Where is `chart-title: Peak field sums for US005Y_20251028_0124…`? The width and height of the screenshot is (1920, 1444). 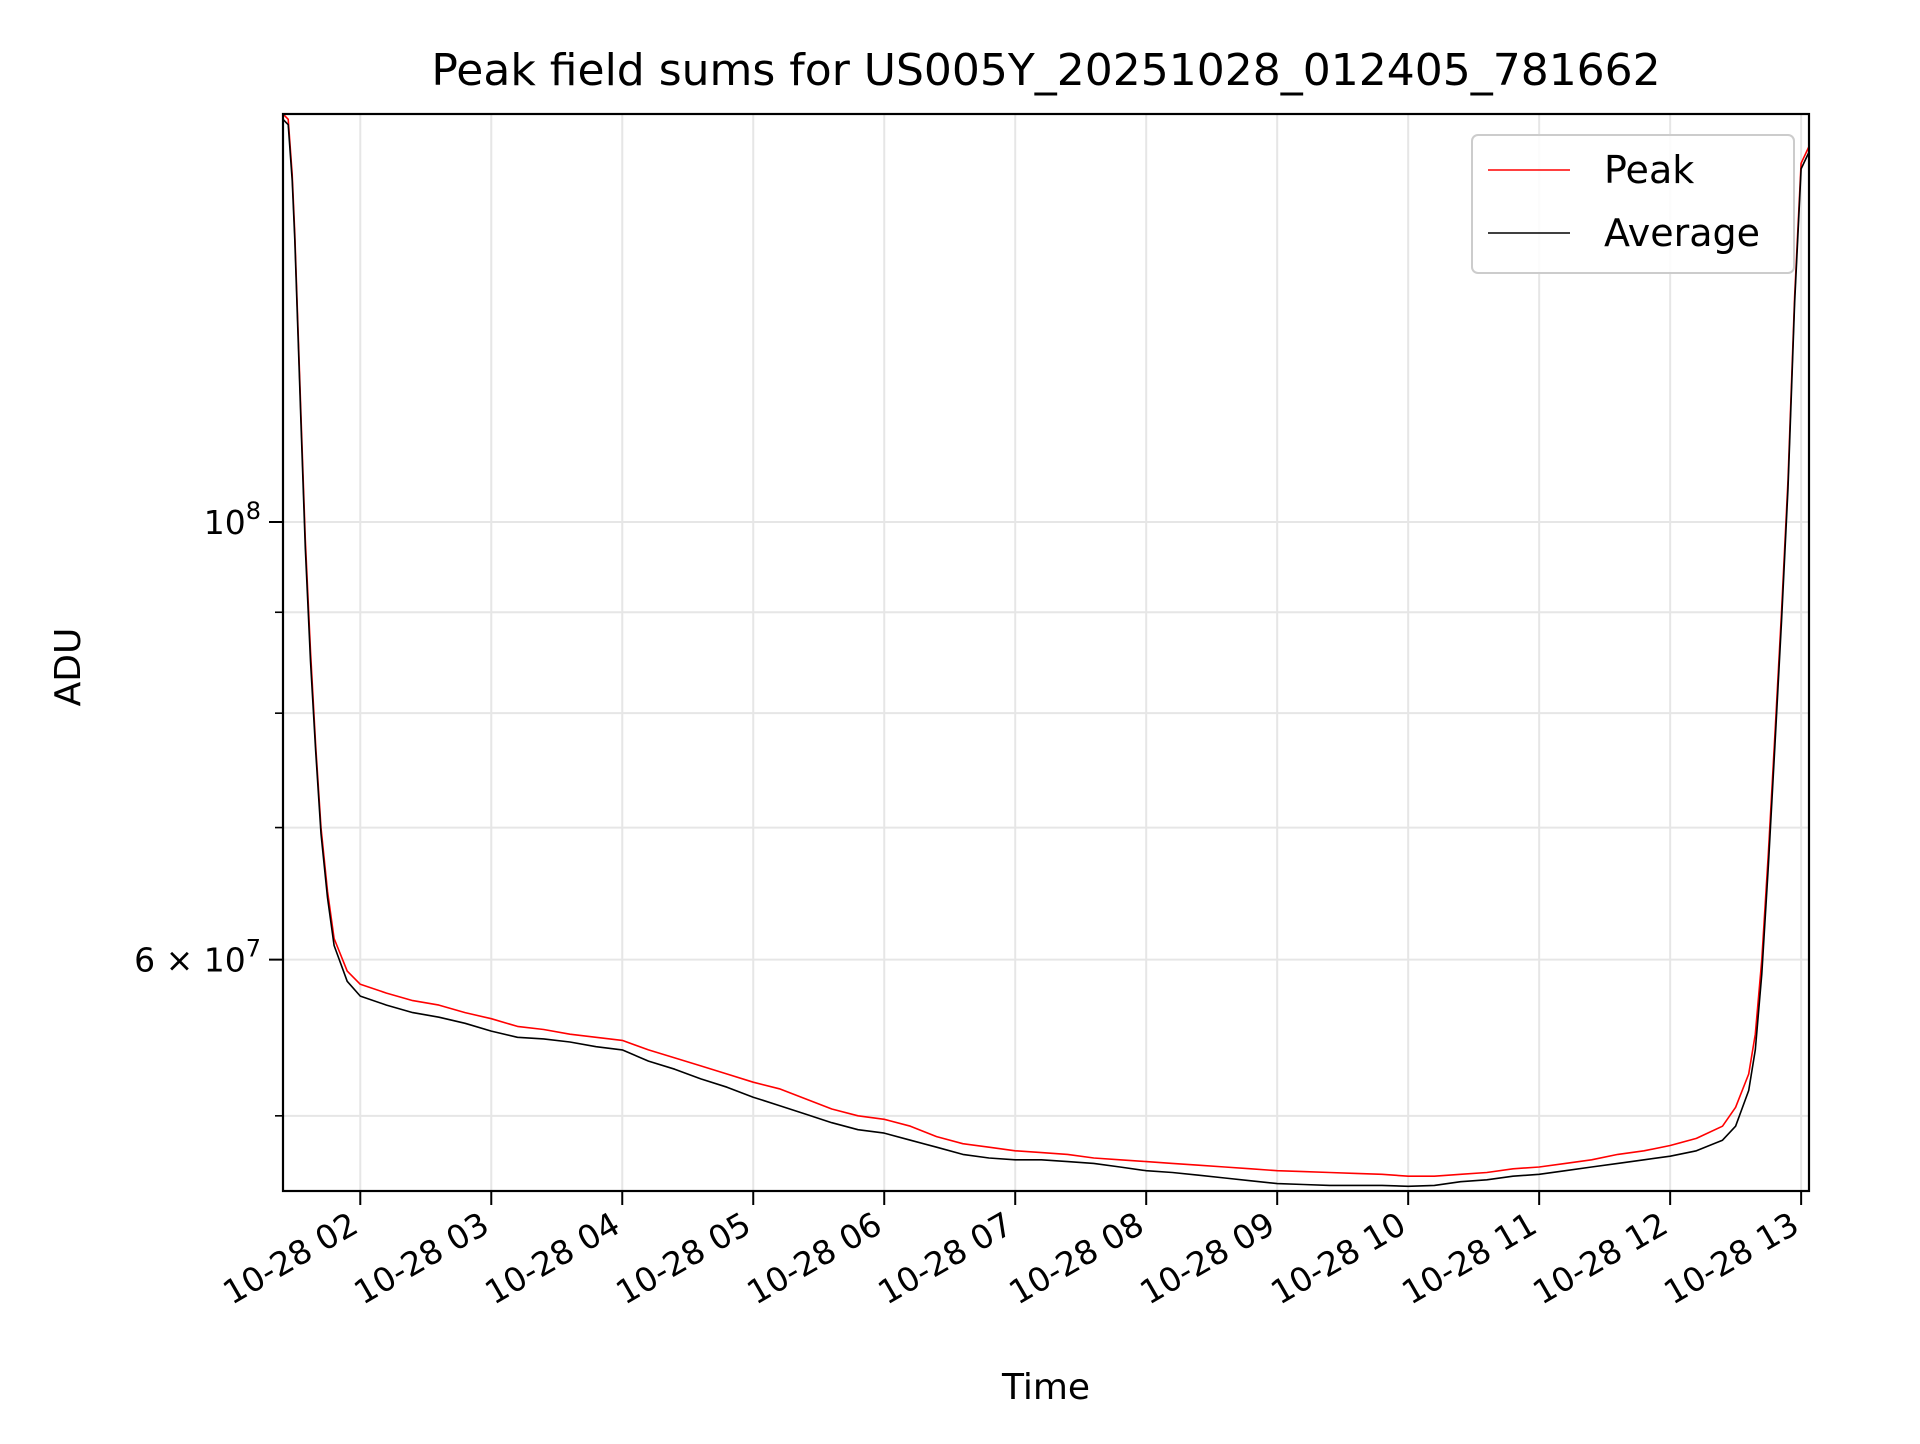
chart-title: Peak field sums for US005Y_20251028_0124… is located at coordinates (1045, 70).